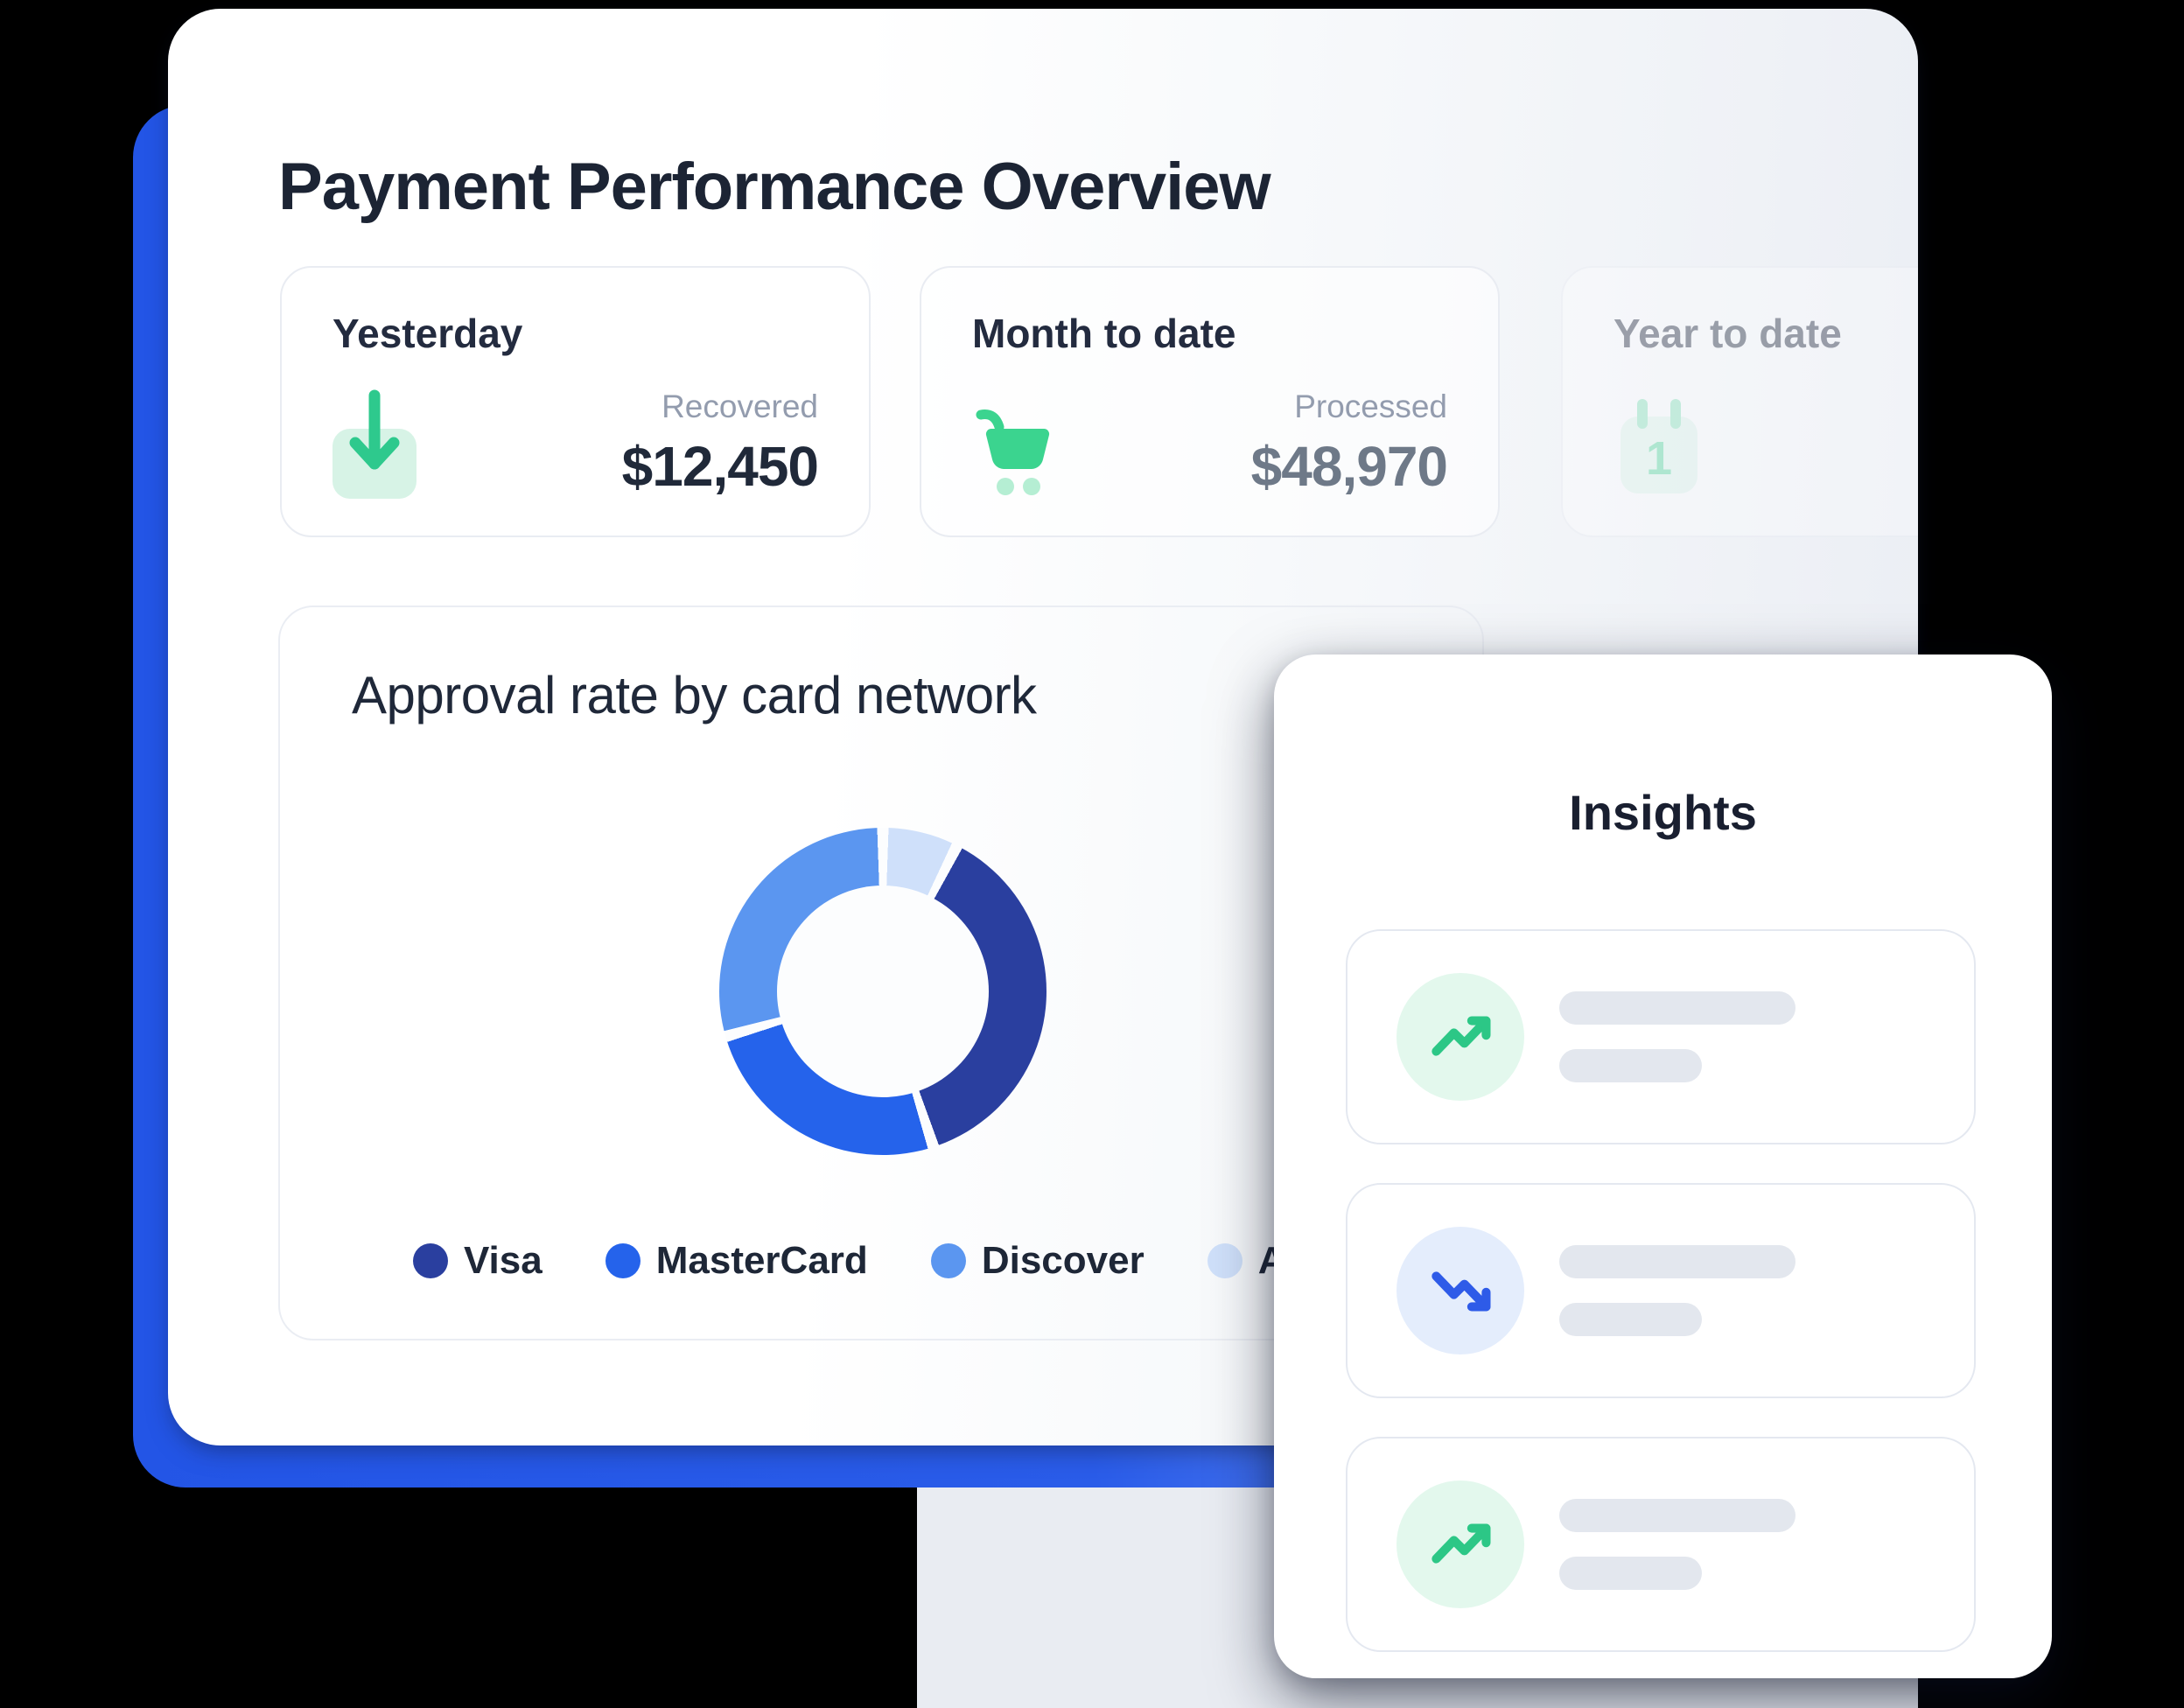 This screenshot has height=1708, width=2184. I want to click on metric-label: Recovered, so click(740, 406).